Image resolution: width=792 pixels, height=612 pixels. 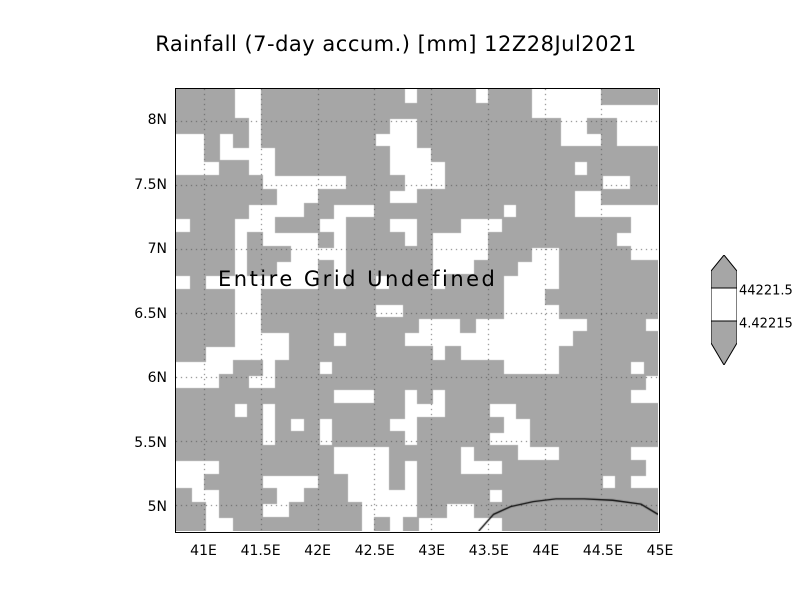 What do you see at coordinates (157, 120) in the screenshot?
I see `y-tick-label: 8N` at bounding box center [157, 120].